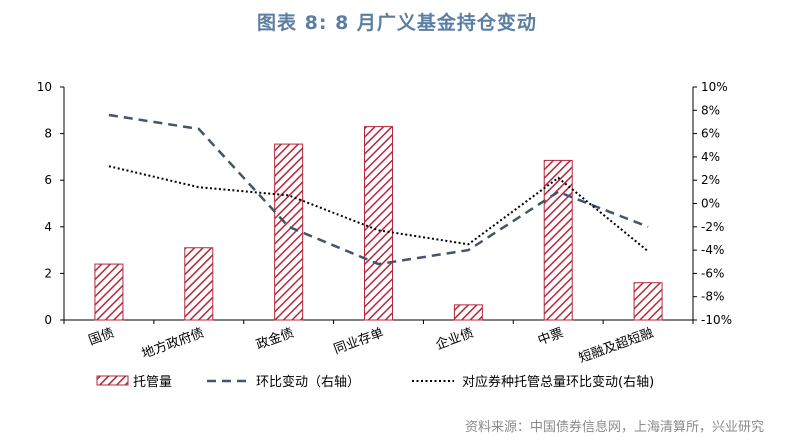  Describe the element at coordinates (275, 339) in the screenshot. I see `x-category-label: 政金债` at that location.